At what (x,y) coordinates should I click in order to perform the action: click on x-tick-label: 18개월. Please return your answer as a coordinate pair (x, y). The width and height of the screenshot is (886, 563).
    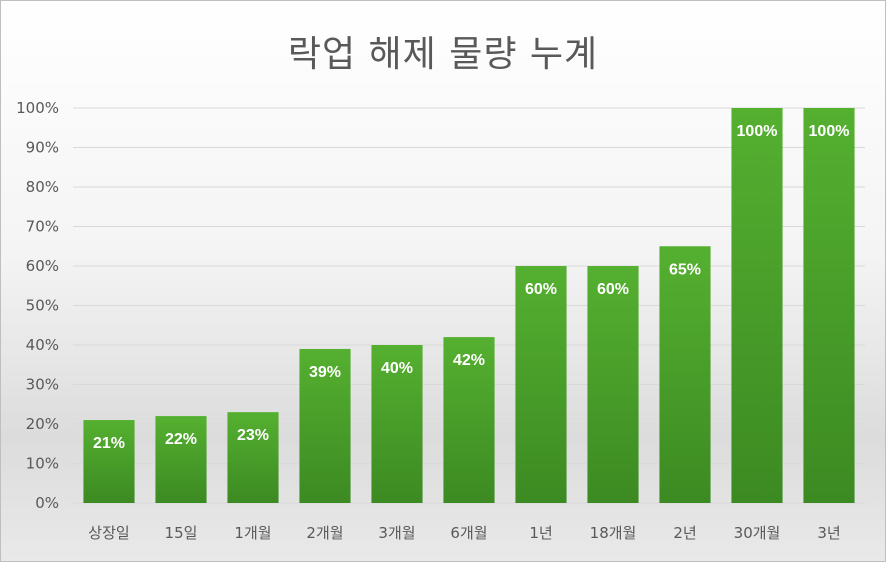
    Looking at the image, I should click on (613, 533).